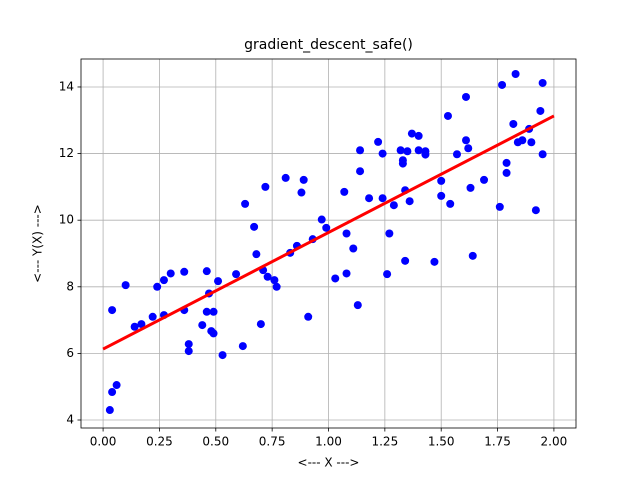 This screenshot has width=640, height=480. Describe the element at coordinates (159, 442) in the screenshot. I see `x-tick-label: 0.25` at that location.